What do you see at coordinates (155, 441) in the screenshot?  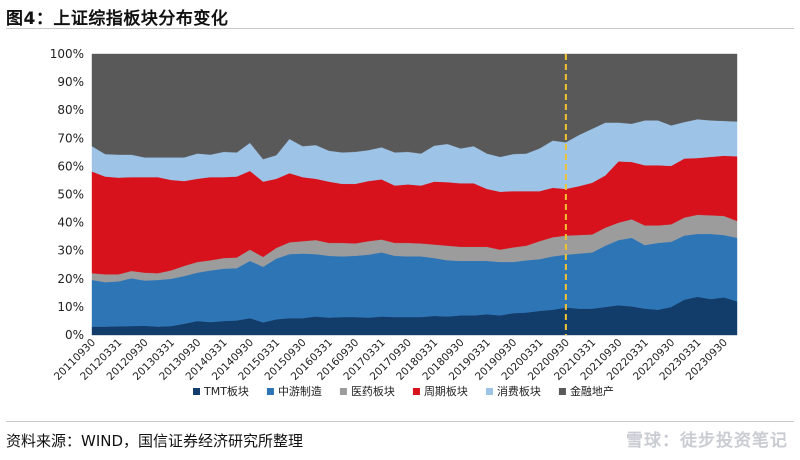 I see `source-note: 资料来源：WIND，国信证券经济研究所整理` at bounding box center [155, 441].